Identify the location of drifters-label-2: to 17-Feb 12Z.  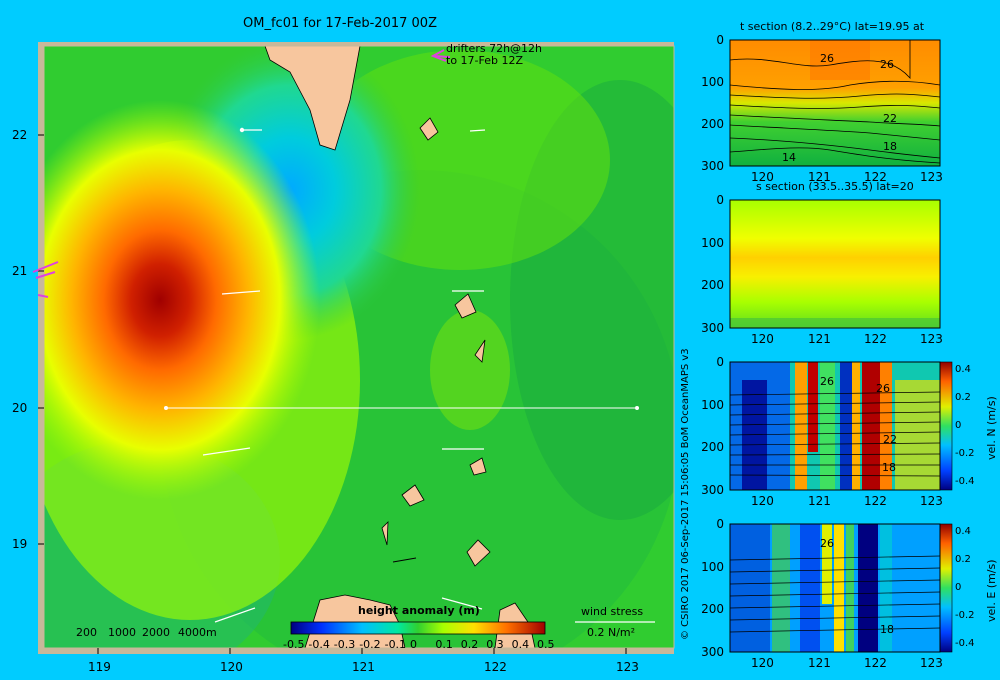
(485, 60).